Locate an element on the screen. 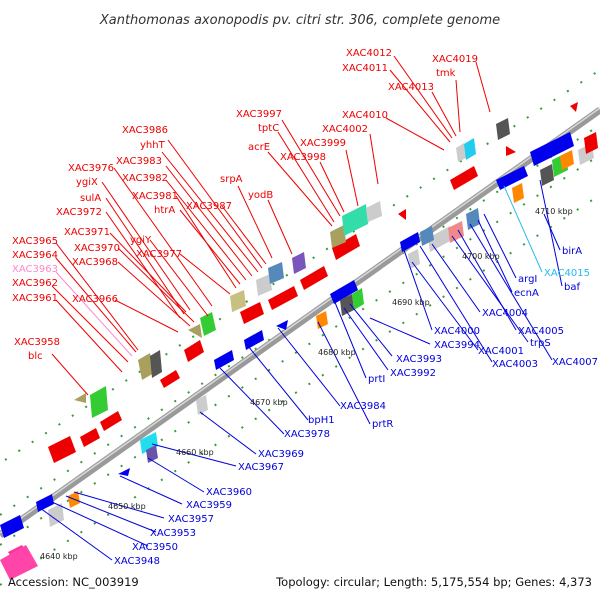  gene-label: acrE is located at coordinates (259, 147).